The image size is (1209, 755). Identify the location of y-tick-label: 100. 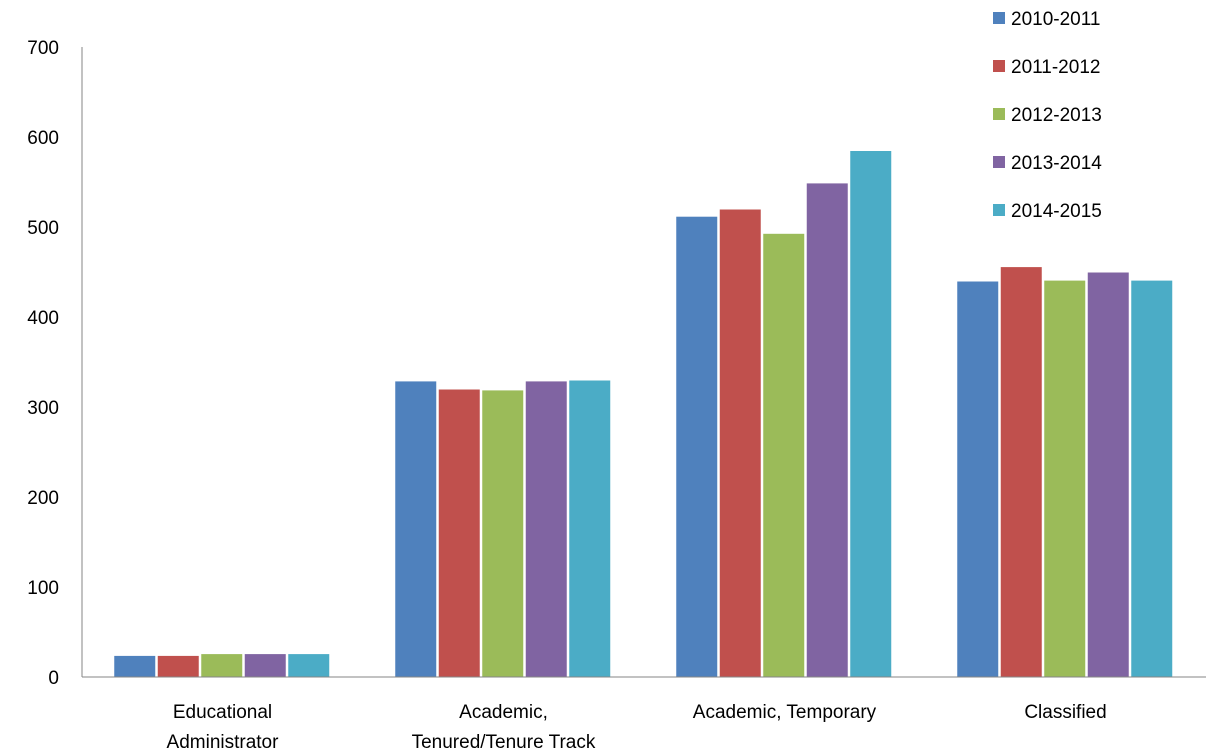
(43, 588).